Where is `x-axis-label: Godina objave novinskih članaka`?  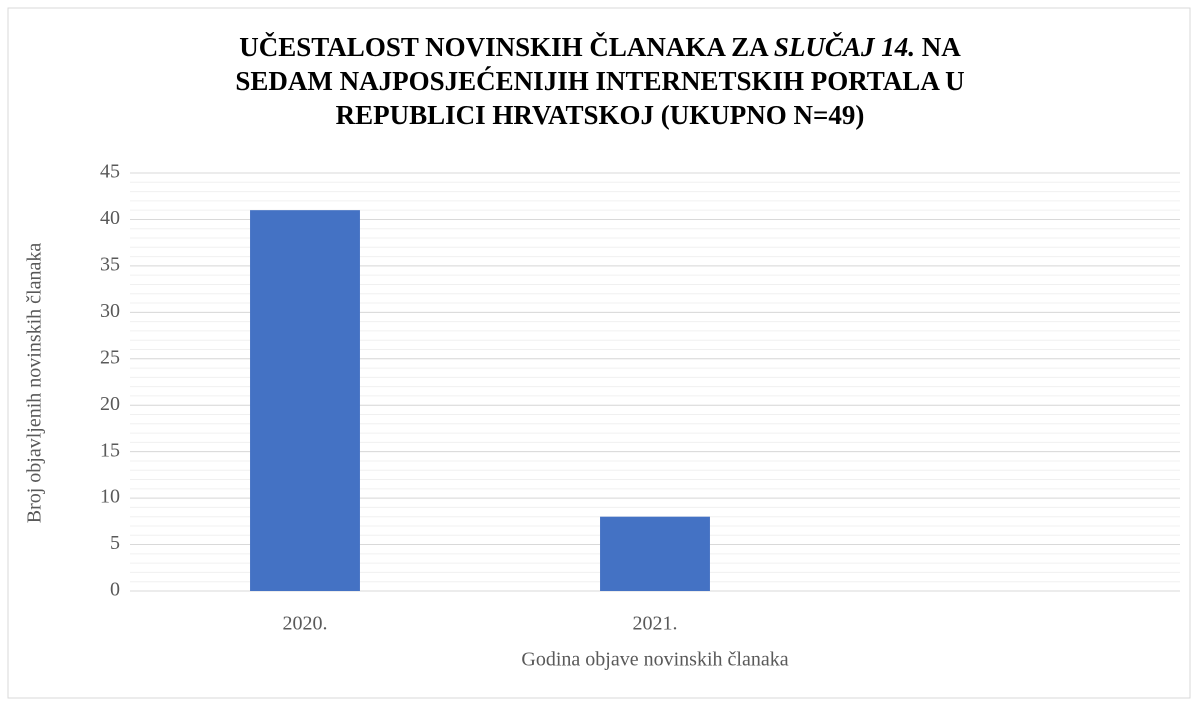 x-axis-label: Godina objave novinskih članaka is located at coordinates (654, 660).